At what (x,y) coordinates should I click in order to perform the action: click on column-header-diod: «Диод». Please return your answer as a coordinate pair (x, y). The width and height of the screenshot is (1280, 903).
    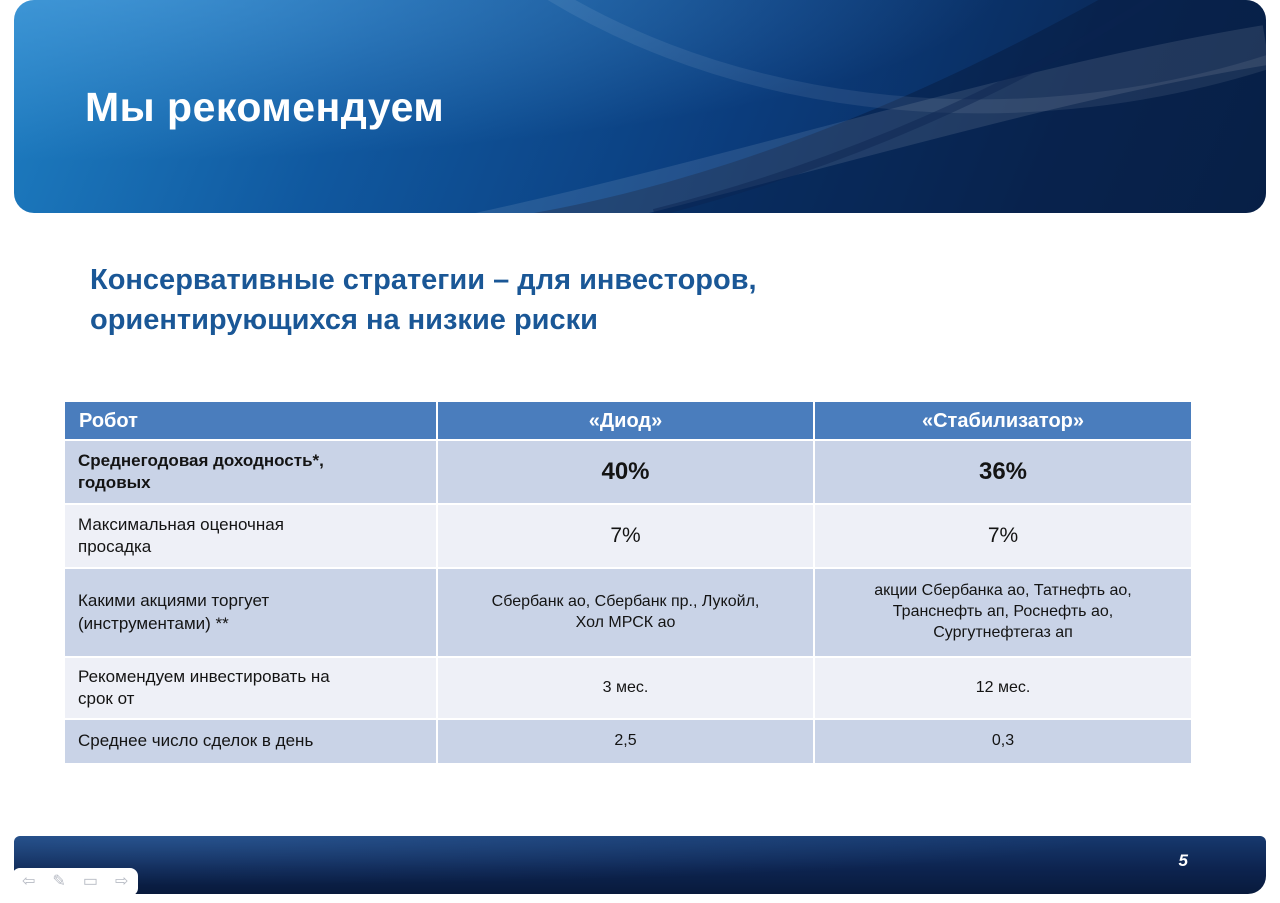
    Looking at the image, I should click on (625, 420).